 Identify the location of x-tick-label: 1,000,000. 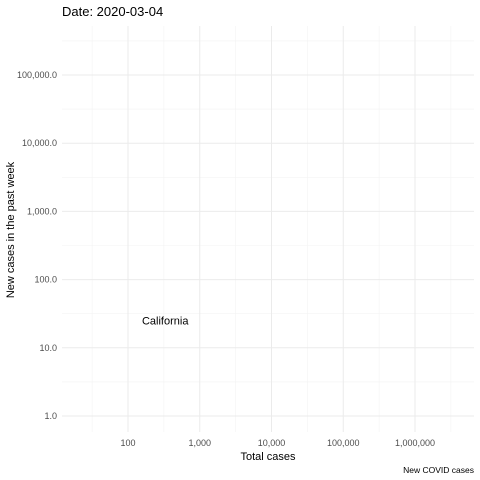
(415, 443).